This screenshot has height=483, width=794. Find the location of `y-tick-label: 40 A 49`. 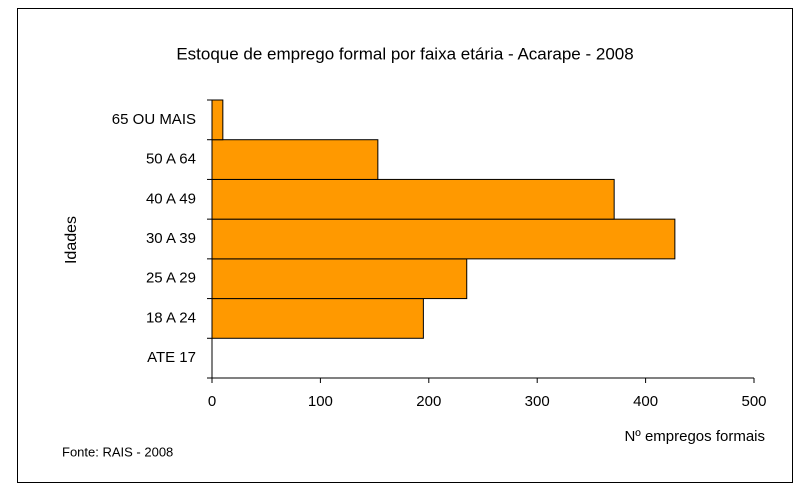

y-tick-label: 40 A 49 is located at coordinates (171, 198).